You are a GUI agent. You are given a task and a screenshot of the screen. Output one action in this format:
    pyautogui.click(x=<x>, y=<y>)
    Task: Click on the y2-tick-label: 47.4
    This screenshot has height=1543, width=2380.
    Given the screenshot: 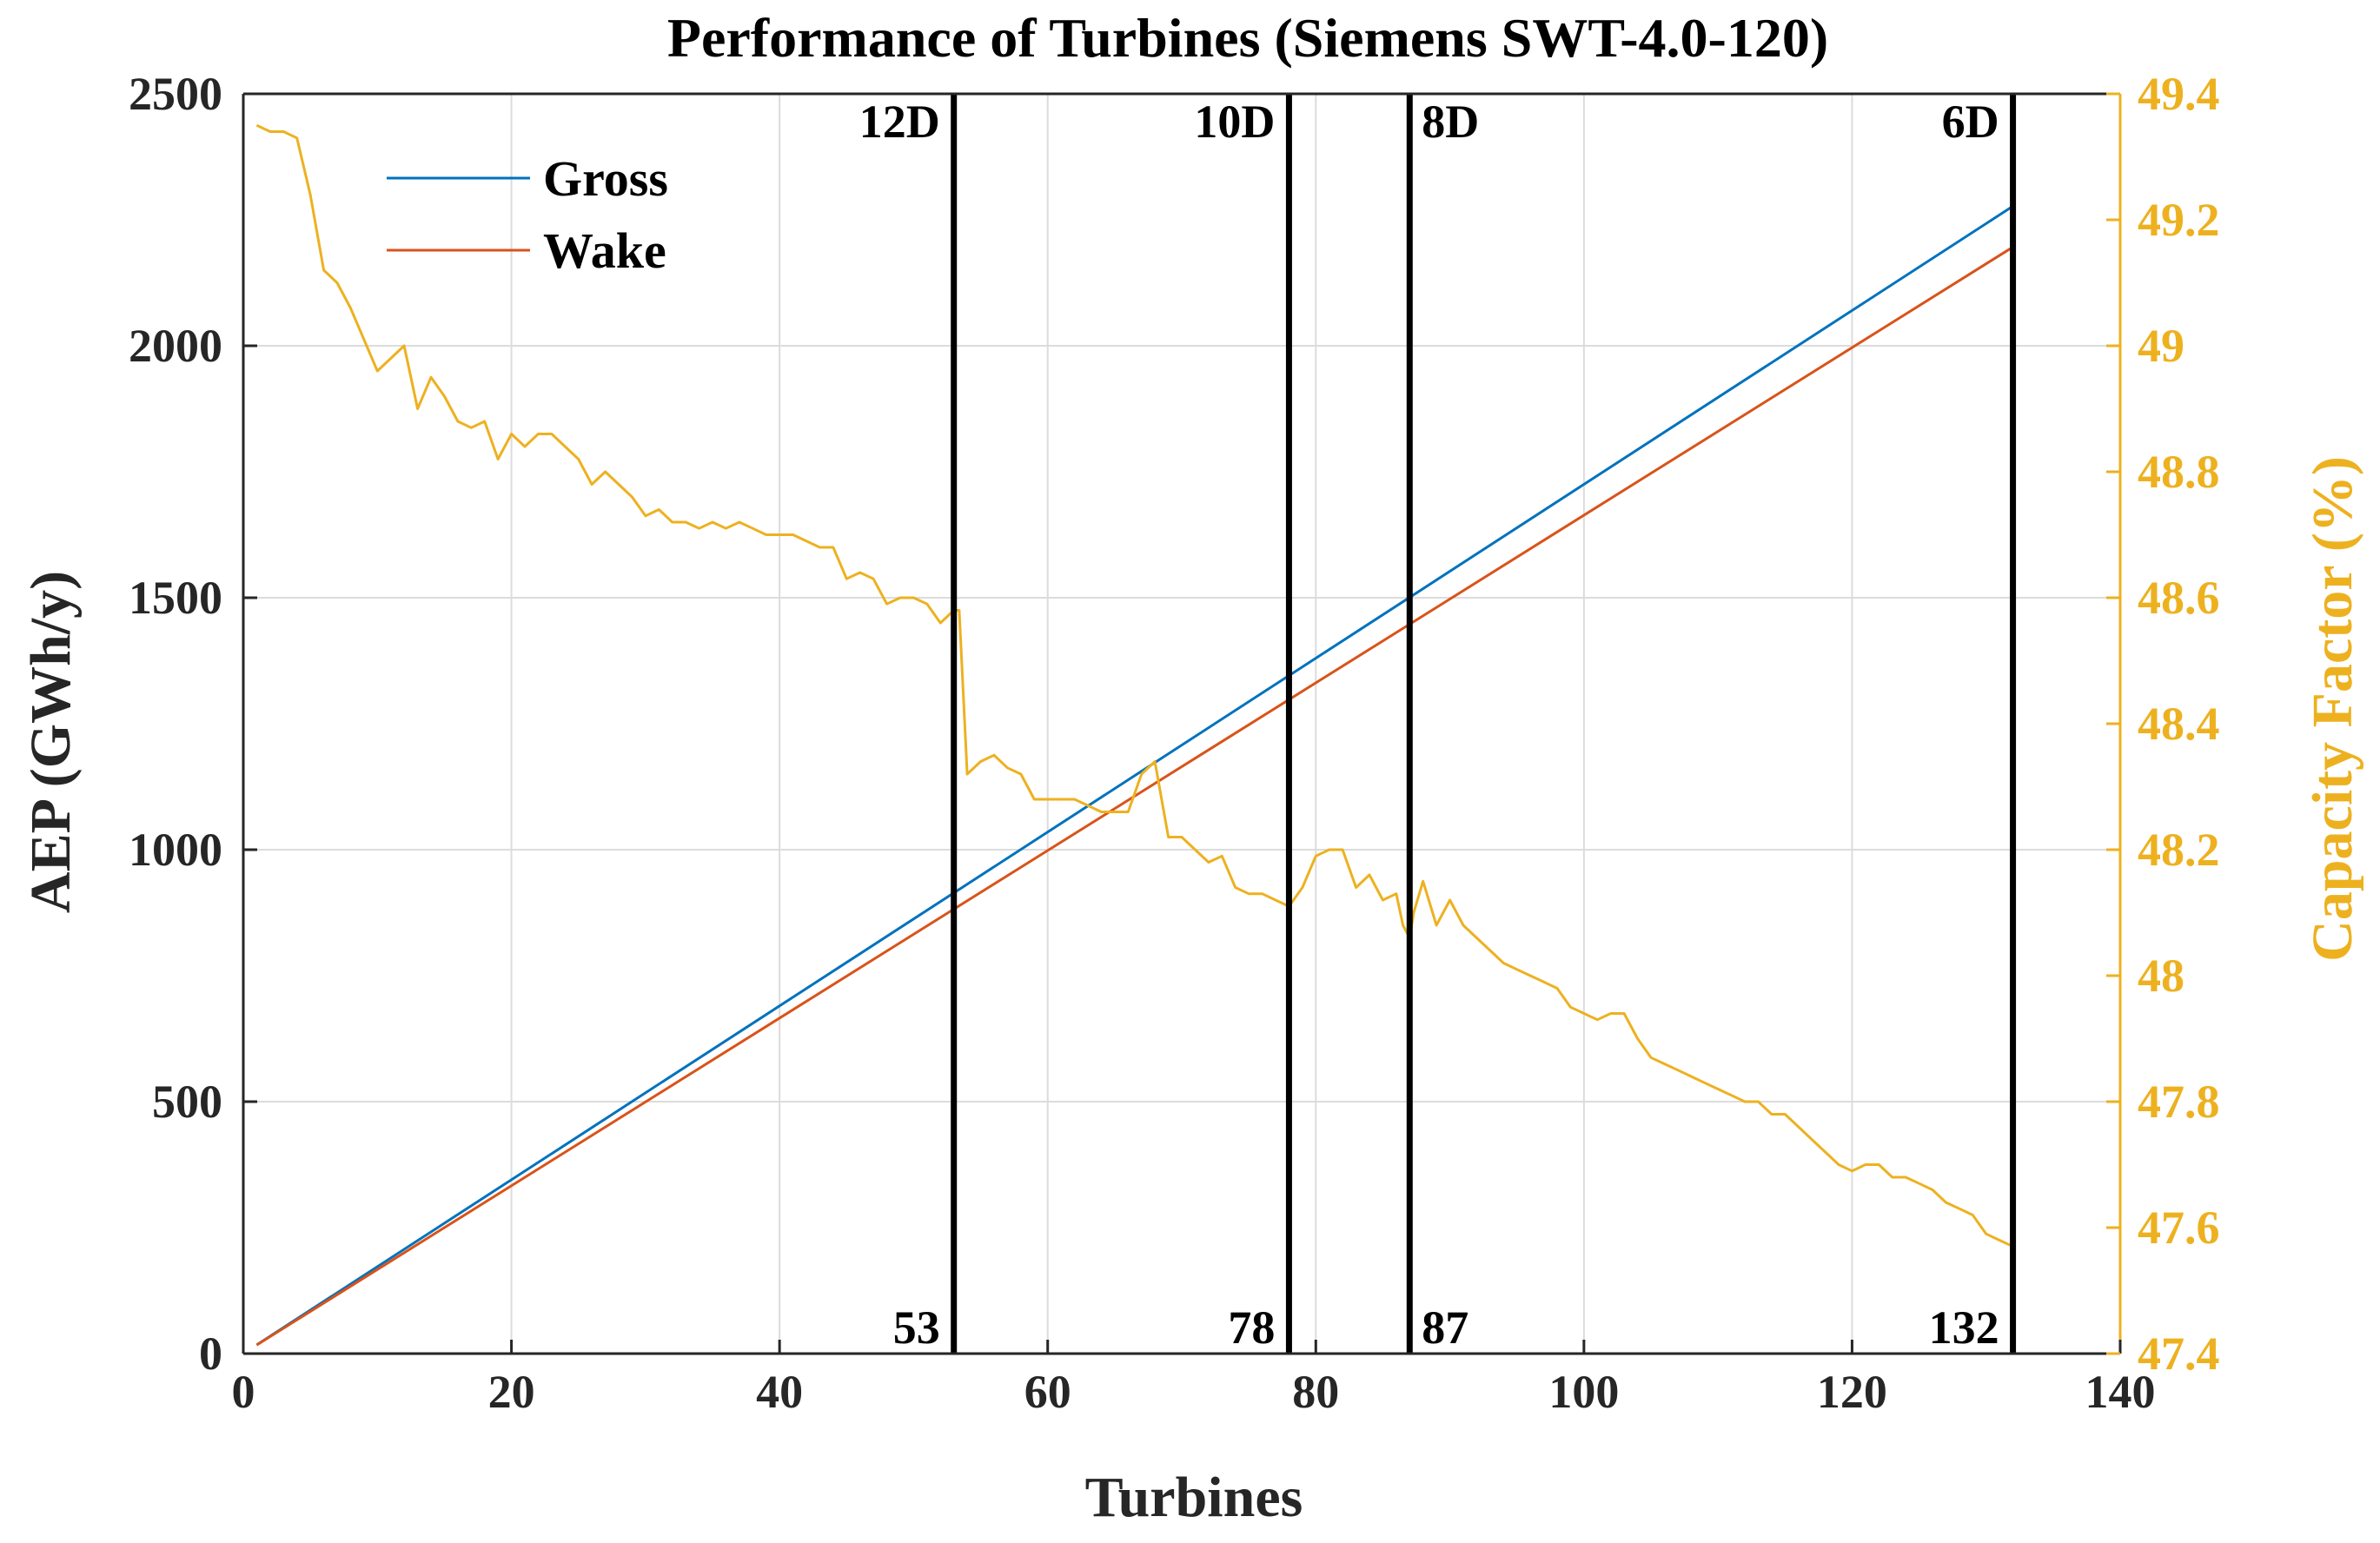 What is the action you would take?
    pyautogui.click(x=2179, y=1354)
    